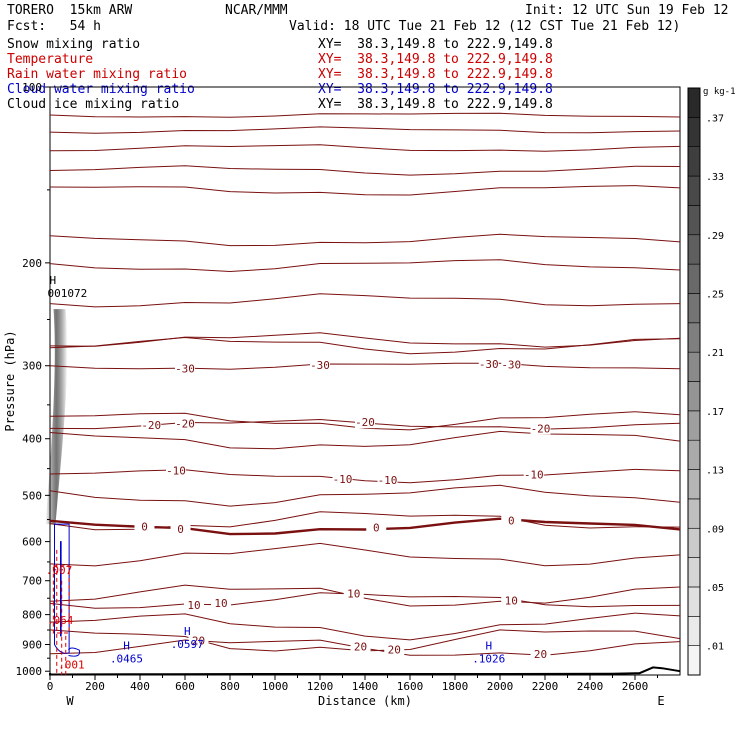 This screenshot has height=740, width=740. What do you see at coordinates (93, 104) in the screenshot?
I see `field-label-cloud-ice: Cloud ice mixing ratio` at bounding box center [93, 104].